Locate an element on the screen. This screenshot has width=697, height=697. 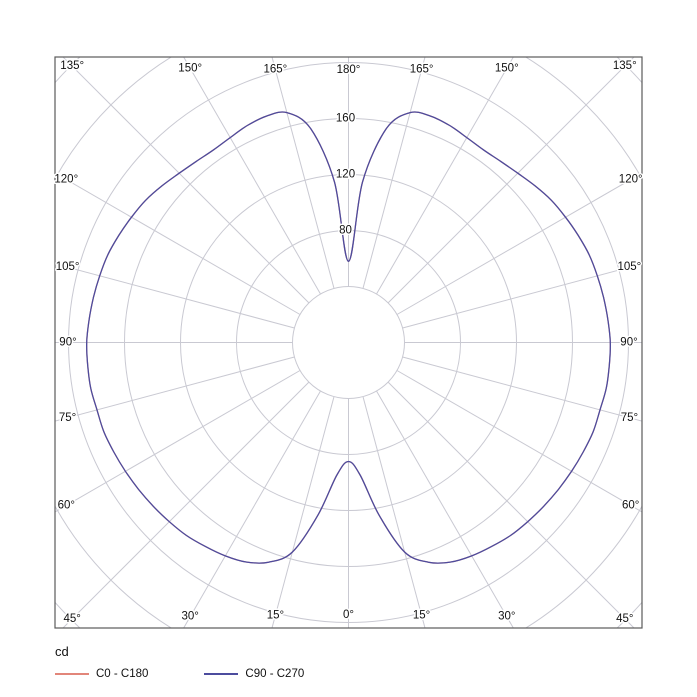
legend: C0 - C180 C90 - C270 is located at coordinates (179, 674).